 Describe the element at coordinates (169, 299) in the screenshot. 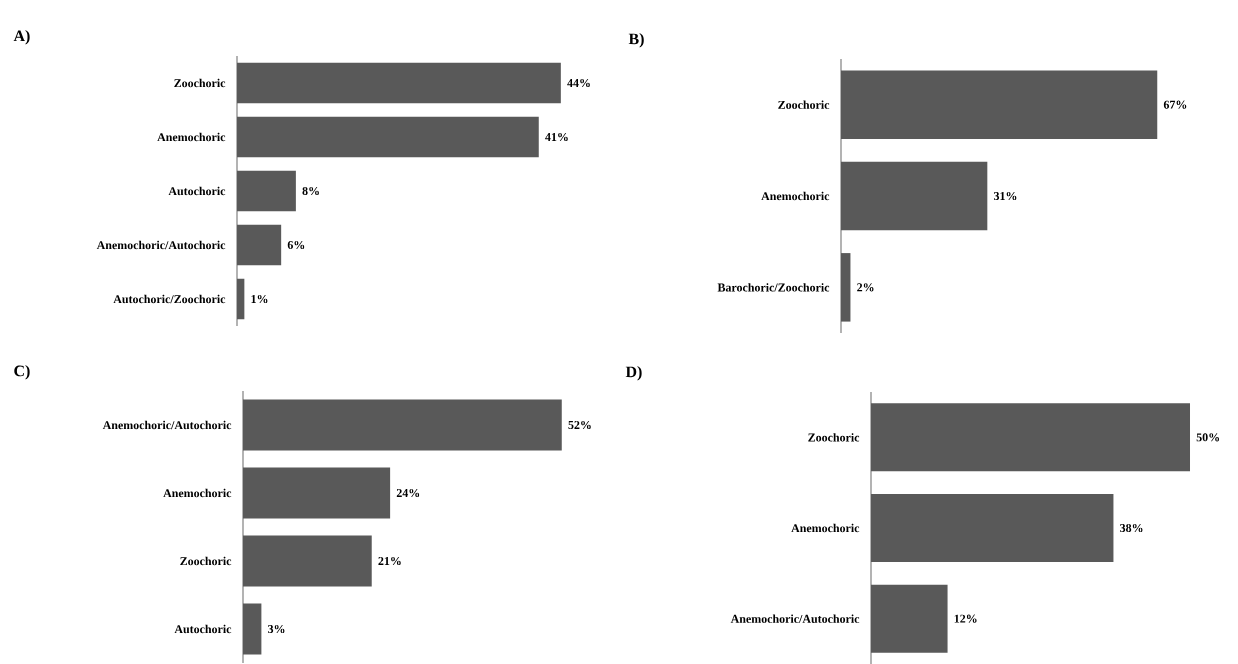

I see `y-tick-label: Autochoric/Zoochoric` at that location.